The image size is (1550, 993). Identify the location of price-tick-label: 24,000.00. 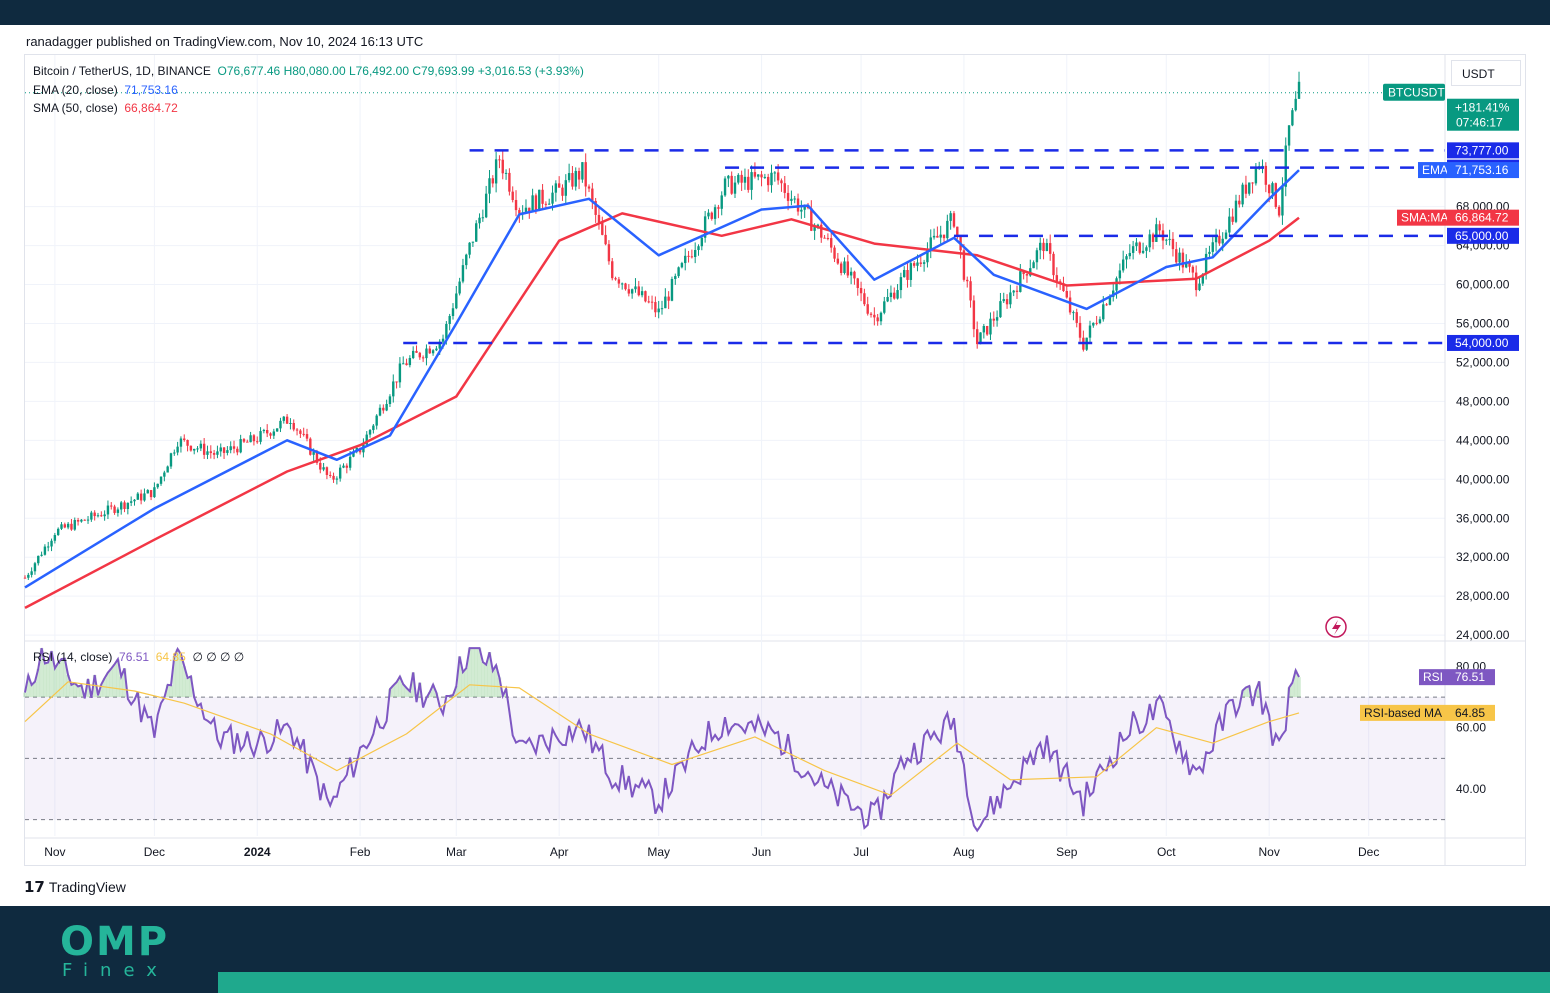
(1483, 635).